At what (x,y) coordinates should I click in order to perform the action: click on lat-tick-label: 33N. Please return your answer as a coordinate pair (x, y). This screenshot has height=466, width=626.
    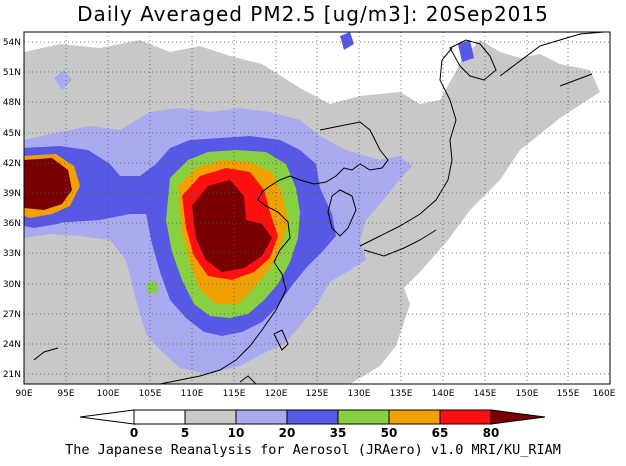
    Looking at the image, I should click on (12, 254).